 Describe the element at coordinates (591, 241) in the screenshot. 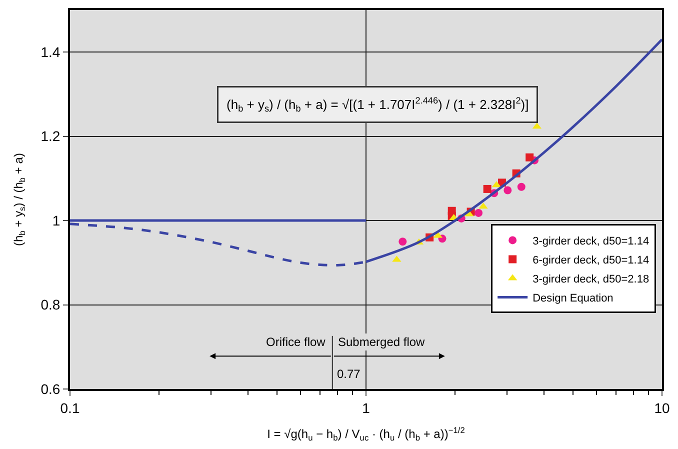

I see `legend-label: 3-girder deck, d50=1.14` at that location.